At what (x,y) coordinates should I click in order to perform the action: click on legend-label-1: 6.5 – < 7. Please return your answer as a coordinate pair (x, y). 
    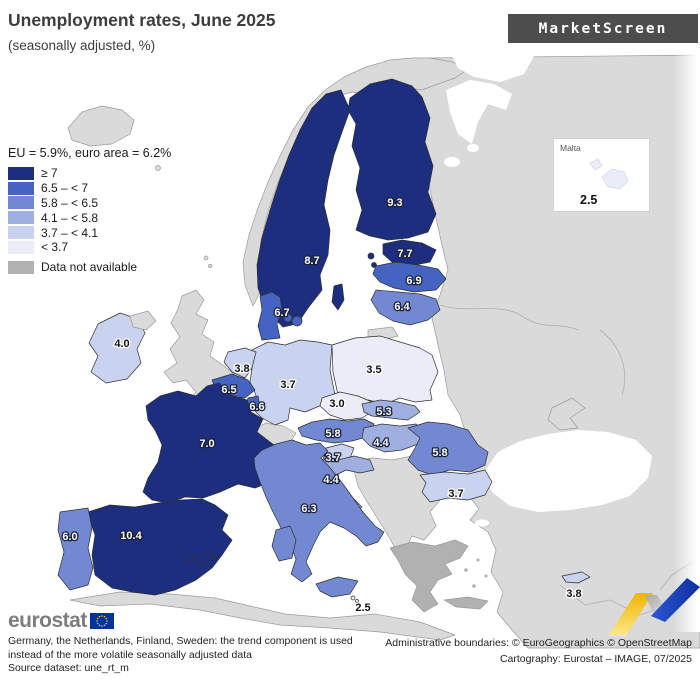
    Looking at the image, I should click on (65, 188).